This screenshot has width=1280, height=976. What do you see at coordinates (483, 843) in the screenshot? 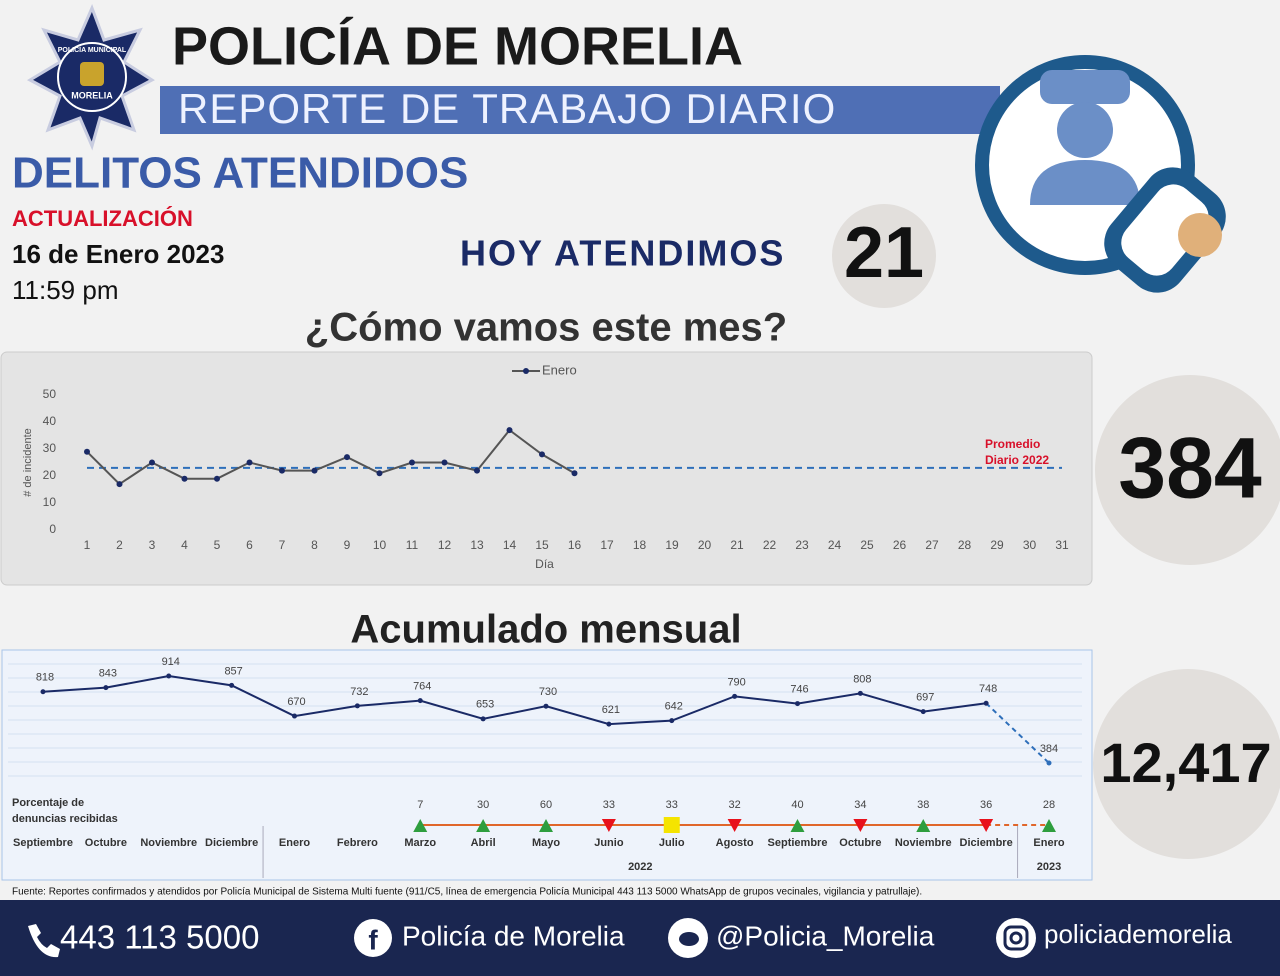
I see `x-tick-label: Abril` at bounding box center [483, 843].